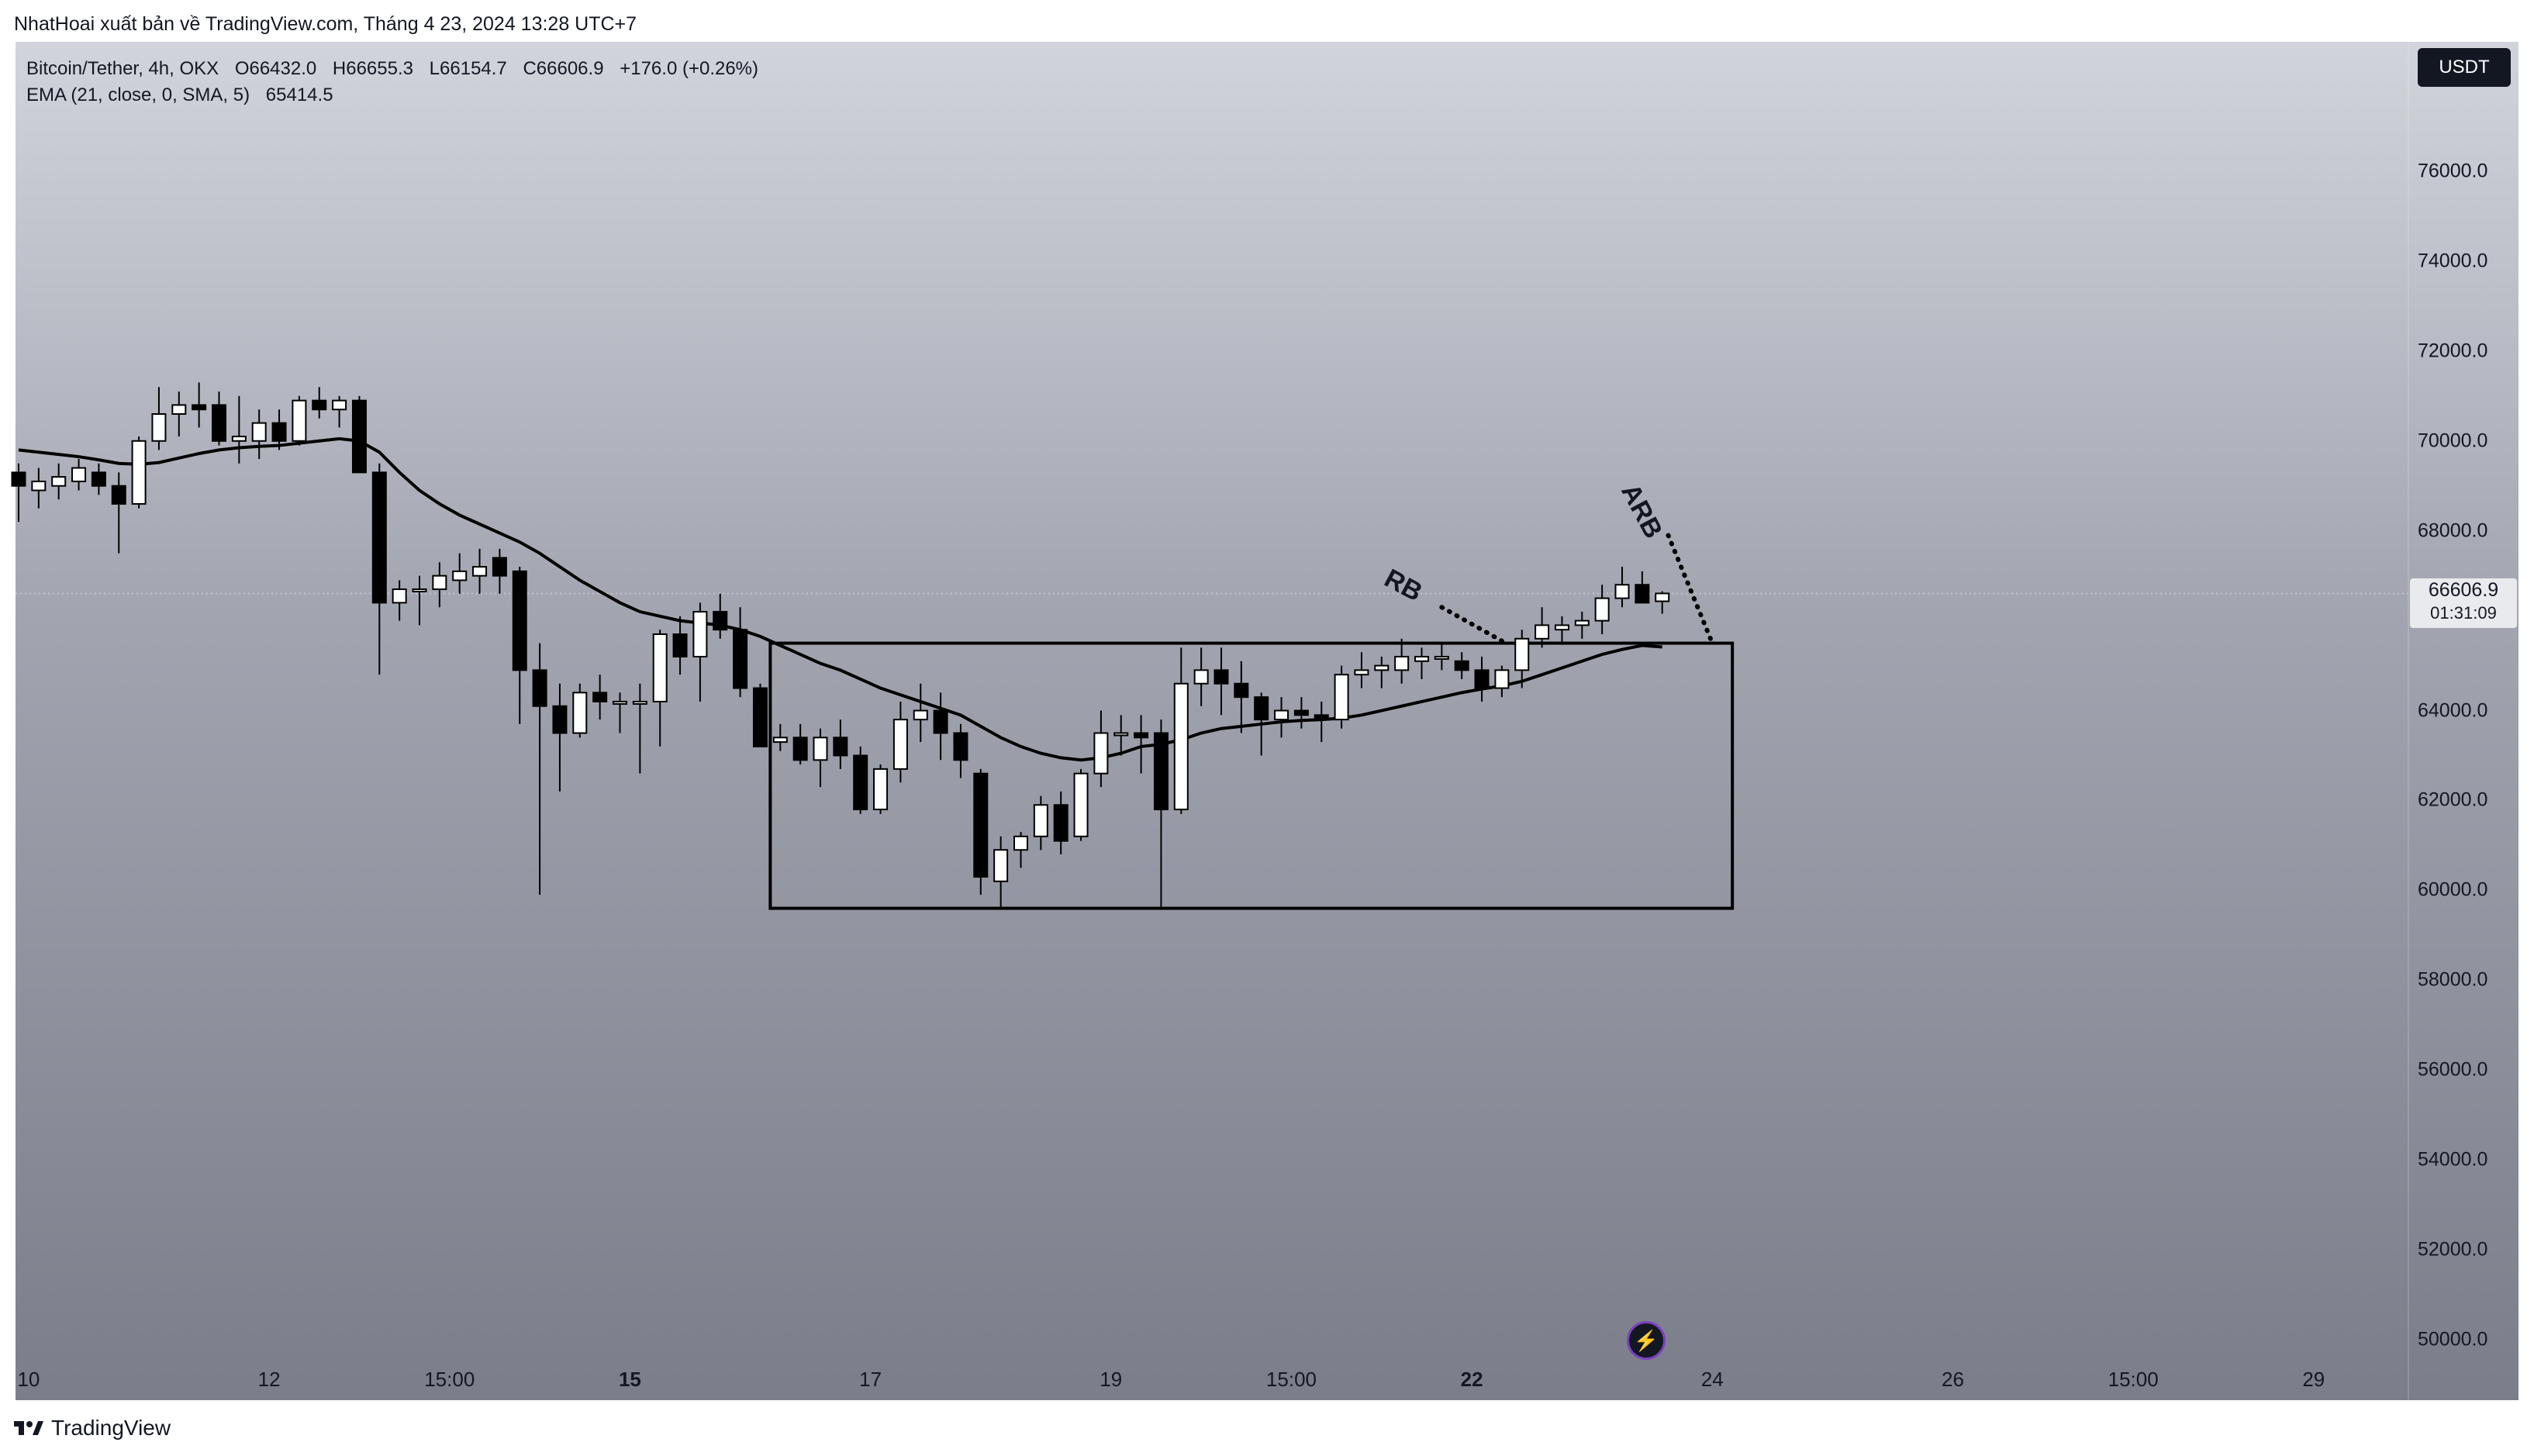  I want to click on price-tick-label: 70000.0, so click(2453, 441).